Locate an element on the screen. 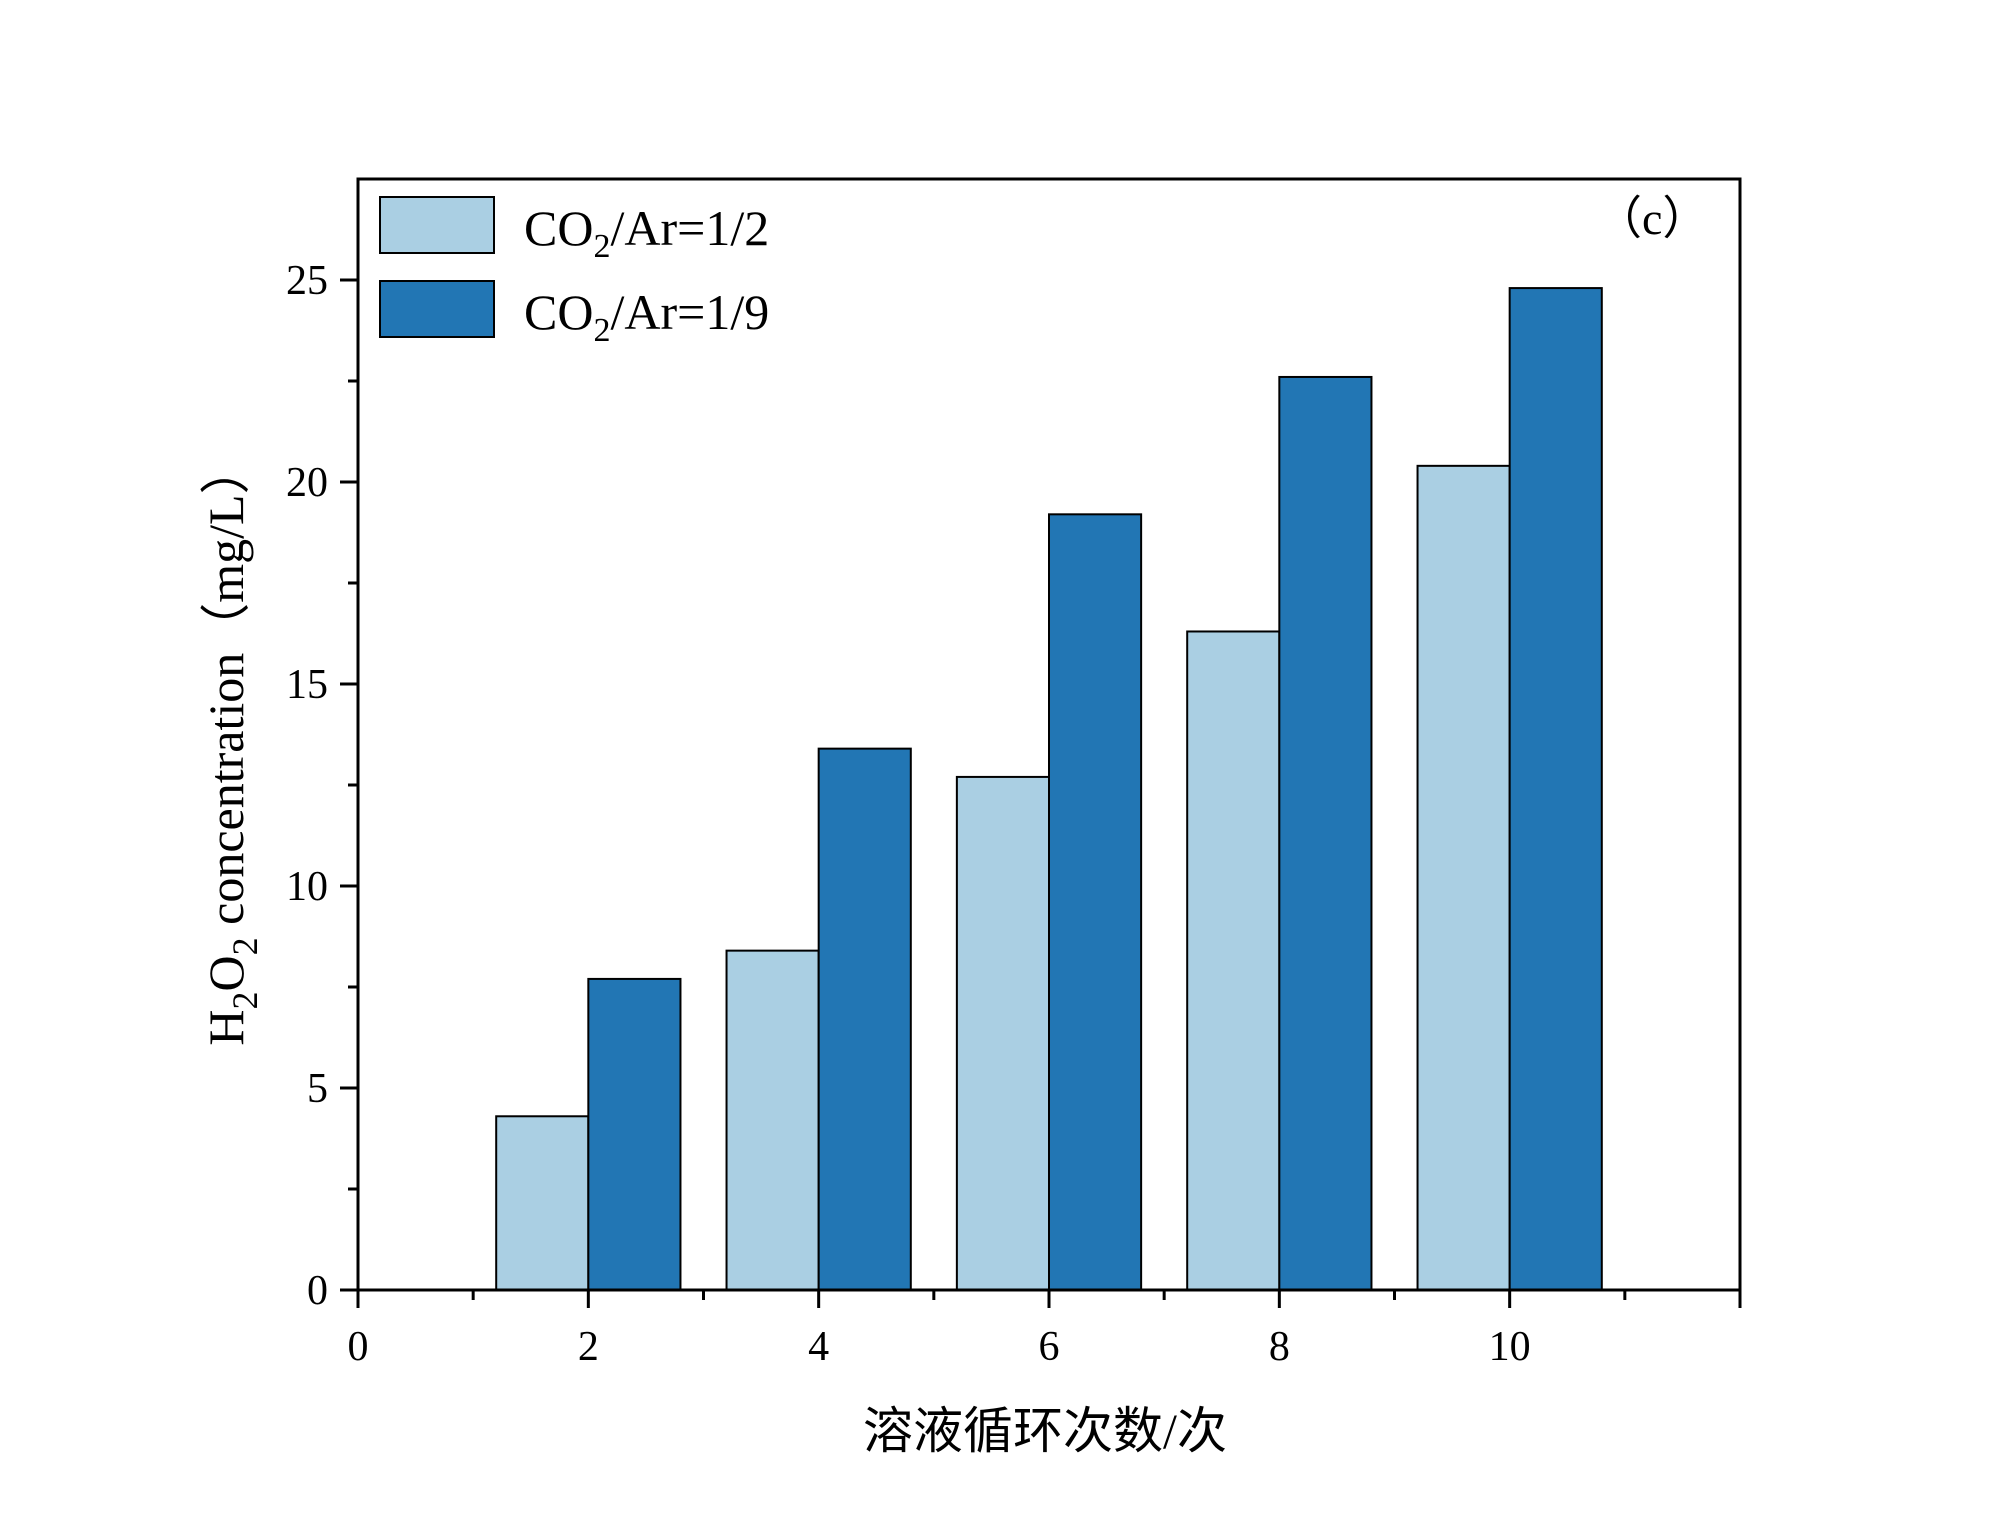 The image size is (1999, 1530). y-tick-label-10: 10 is located at coordinates (307, 887).